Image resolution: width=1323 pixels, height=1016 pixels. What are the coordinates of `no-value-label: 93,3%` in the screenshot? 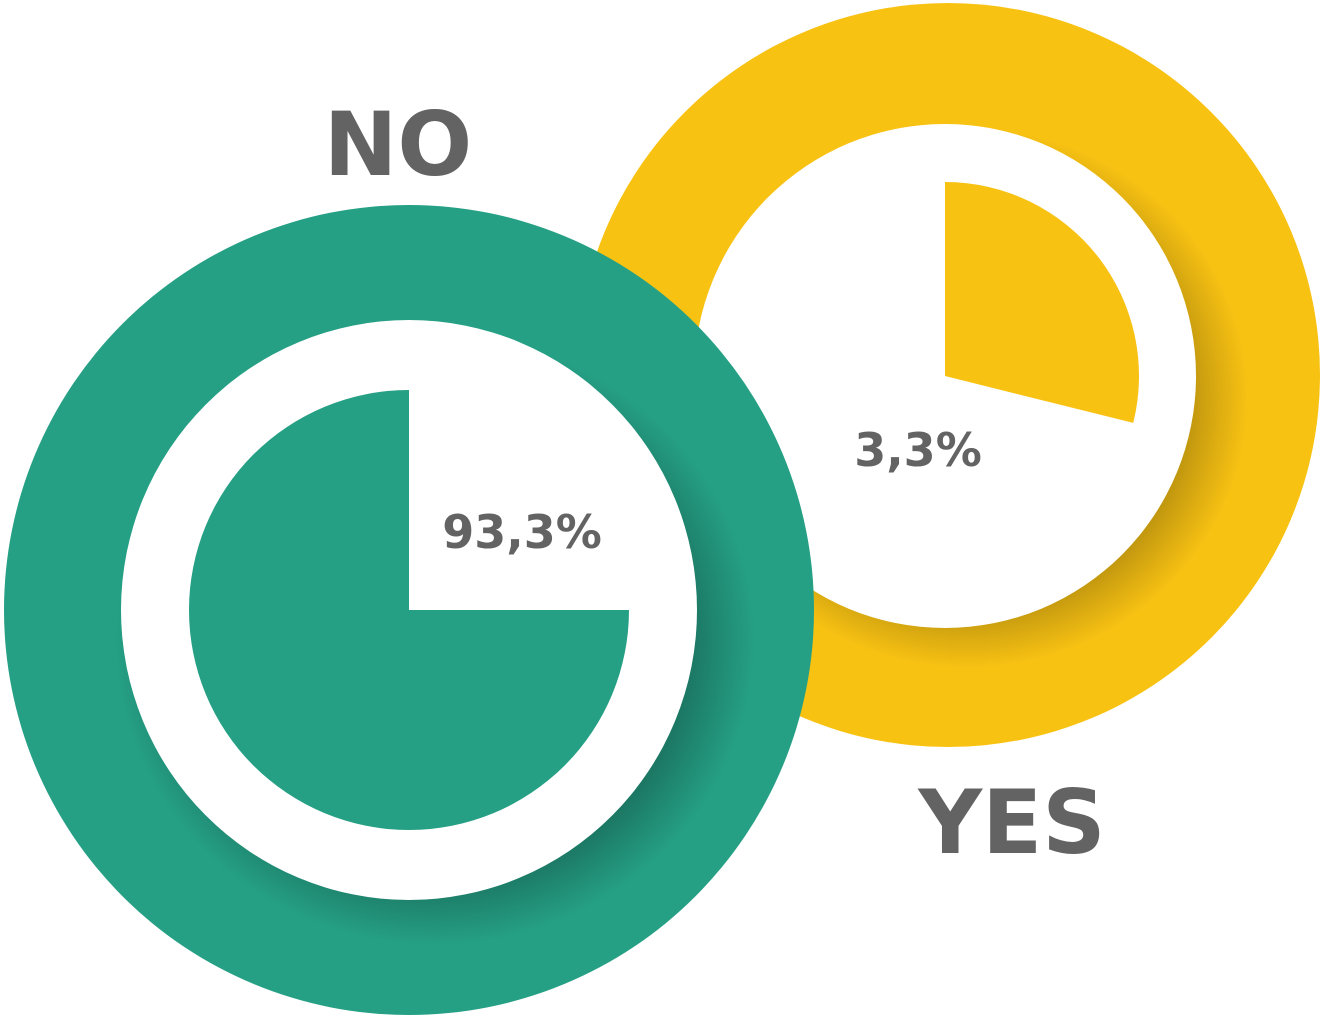 It's located at (522, 532).